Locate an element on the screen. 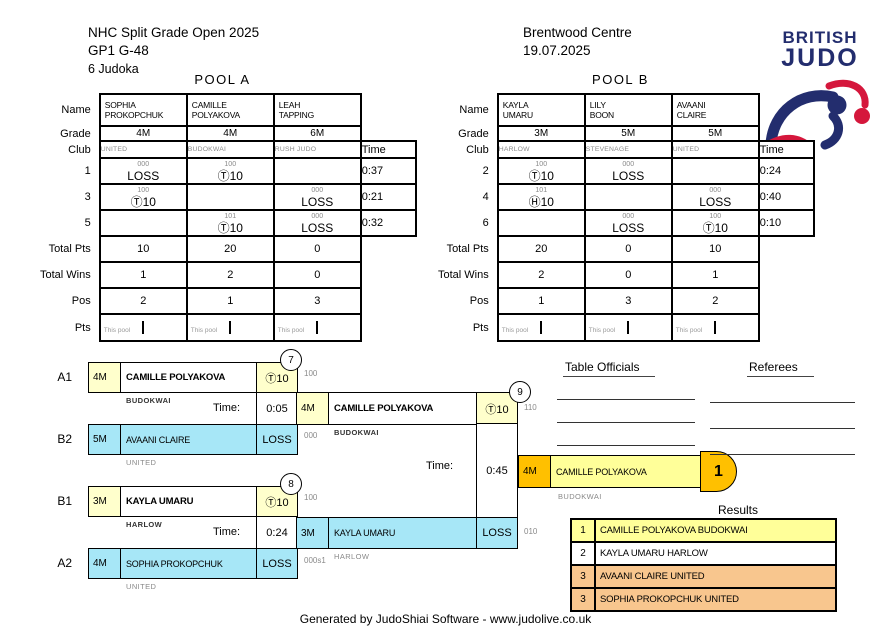 This screenshot has height=630, width=891. bracket-fighter-name: AVAANI CLAIRE is located at coordinates (189, 439).